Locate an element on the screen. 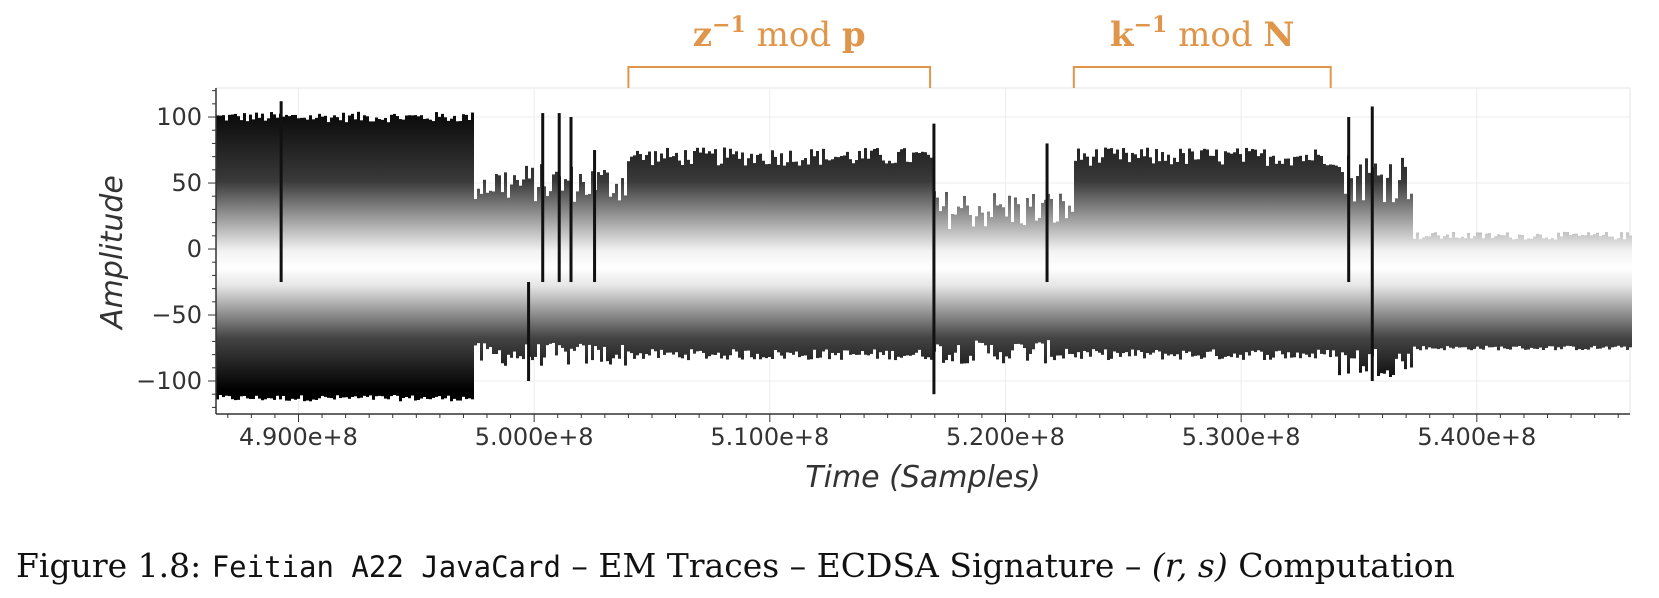  annotation-bracket is located at coordinates (779, 77).